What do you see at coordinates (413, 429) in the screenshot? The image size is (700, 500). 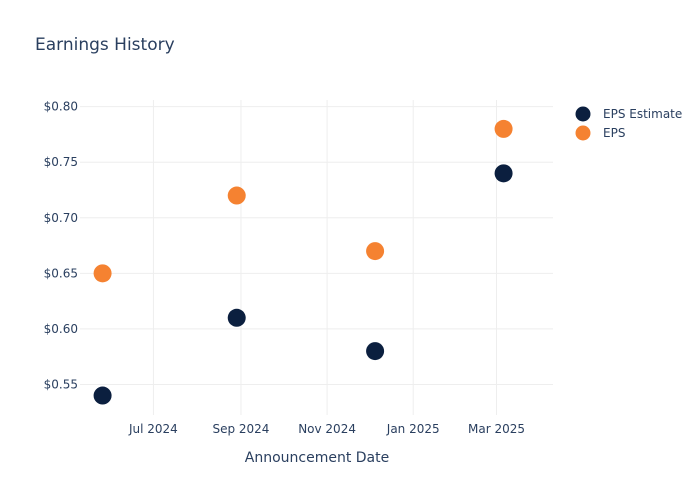 I see `x-tick-label: Jan 2025` at bounding box center [413, 429].